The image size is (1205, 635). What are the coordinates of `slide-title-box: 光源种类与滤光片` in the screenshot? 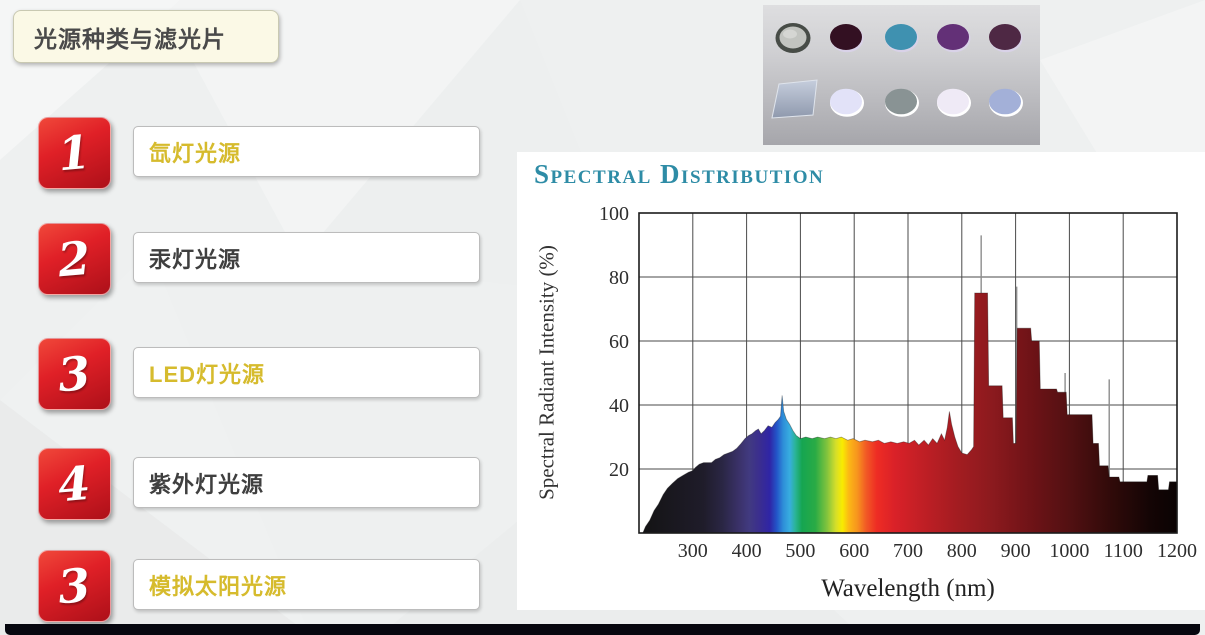 It's located at (146, 36).